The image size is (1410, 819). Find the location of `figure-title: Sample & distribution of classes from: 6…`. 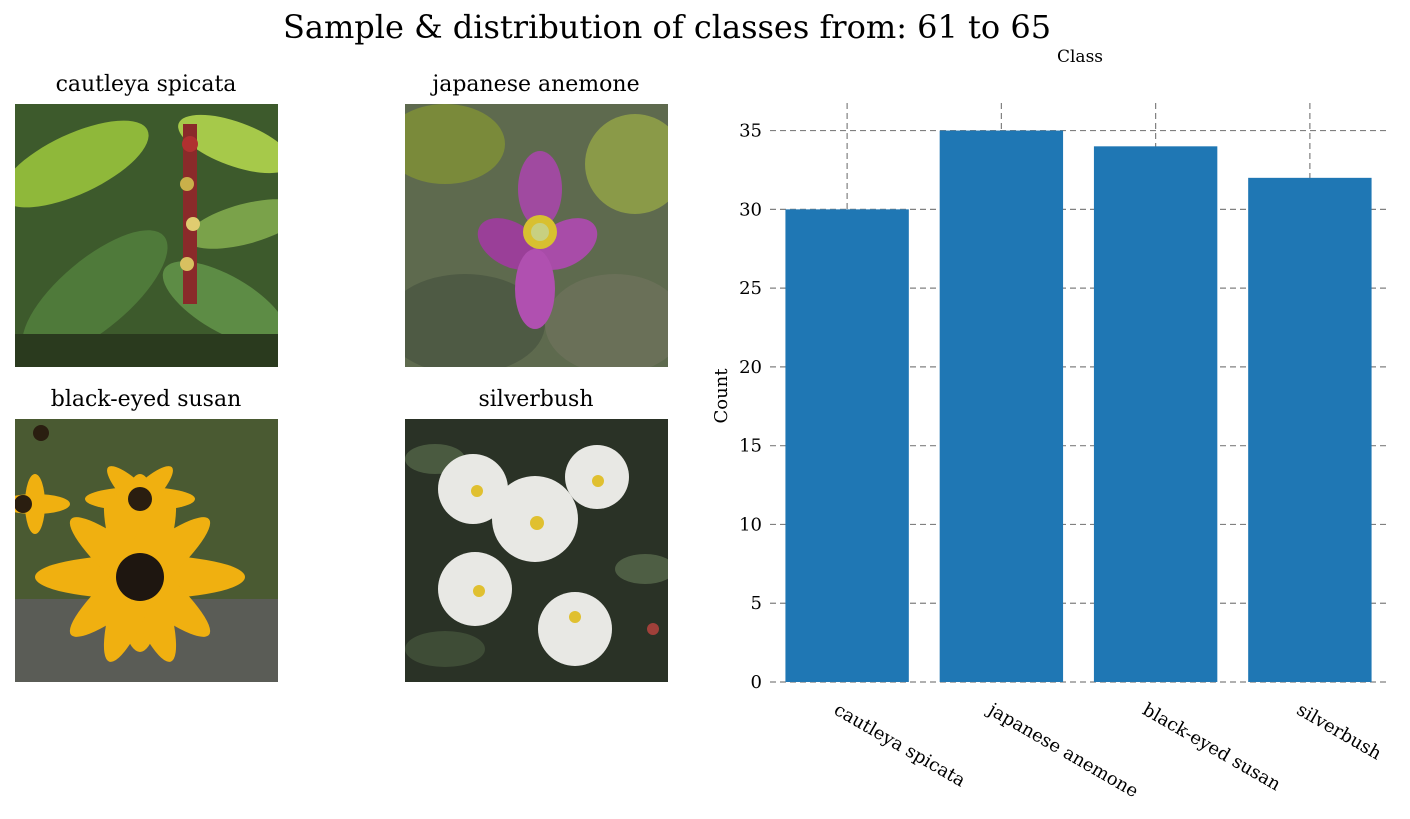

figure-title: Sample & distribution of classes from: 6… is located at coordinates (667, 27).